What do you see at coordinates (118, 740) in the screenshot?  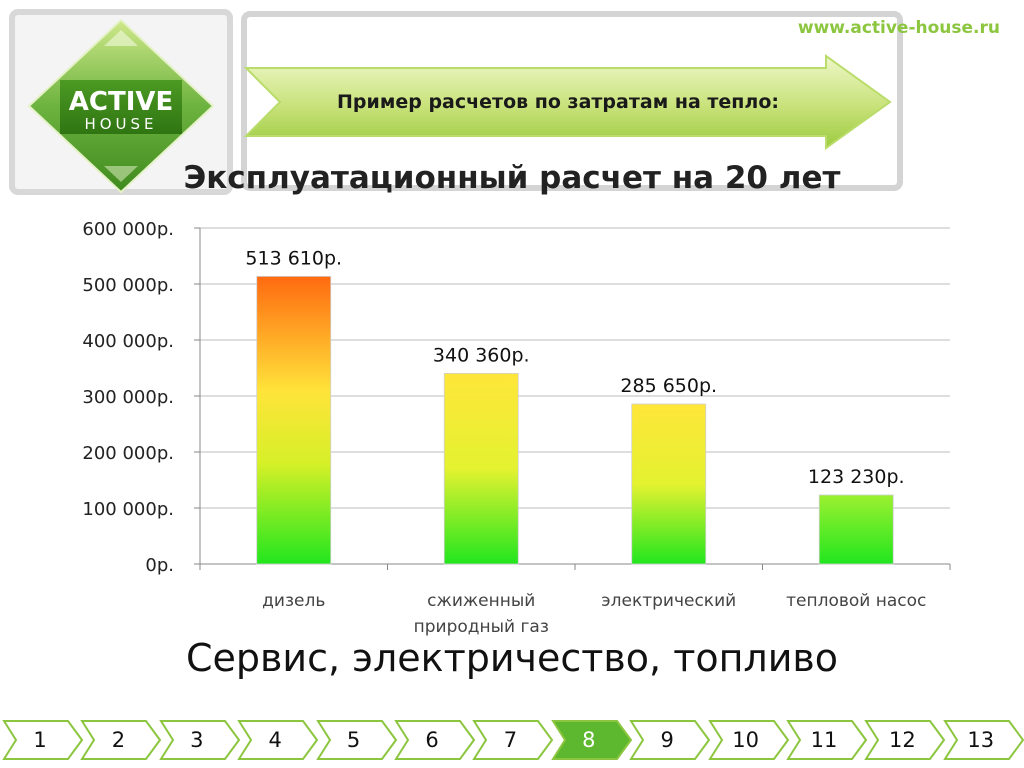 I see `page-number: 2` at bounding box center [118, 740].